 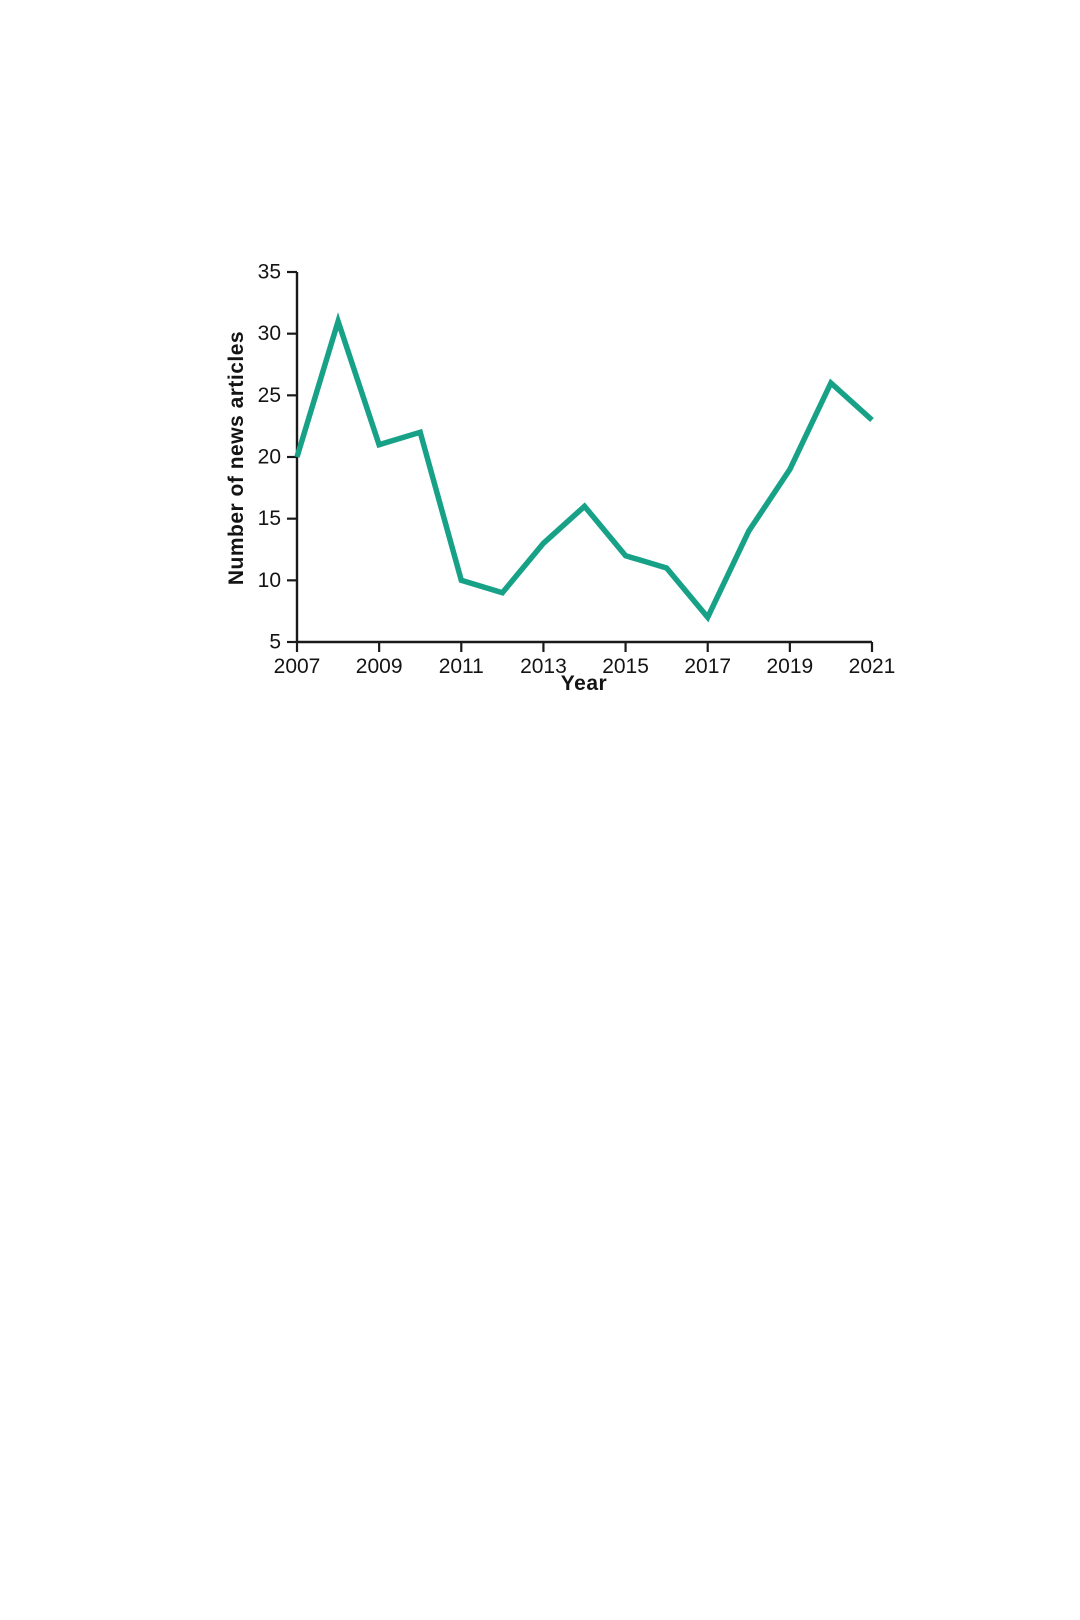 I want to click on y-tick-label: 30, so click(x=269, y=333).